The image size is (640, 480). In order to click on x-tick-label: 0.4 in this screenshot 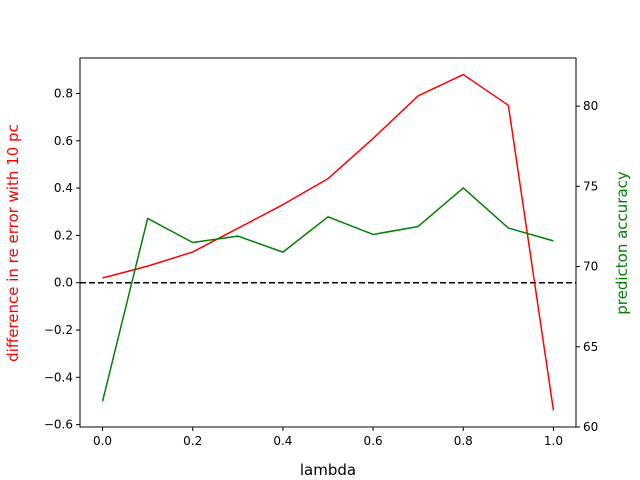, I will do `click(282, 441)`.